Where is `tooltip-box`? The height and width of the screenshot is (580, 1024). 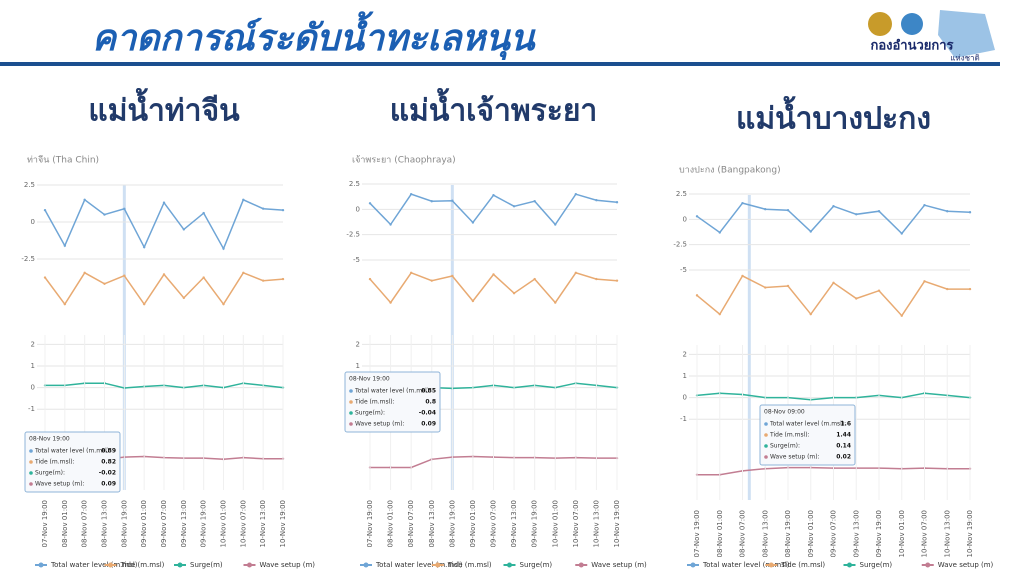
tooltip-box is located at coordinates (392, 402).